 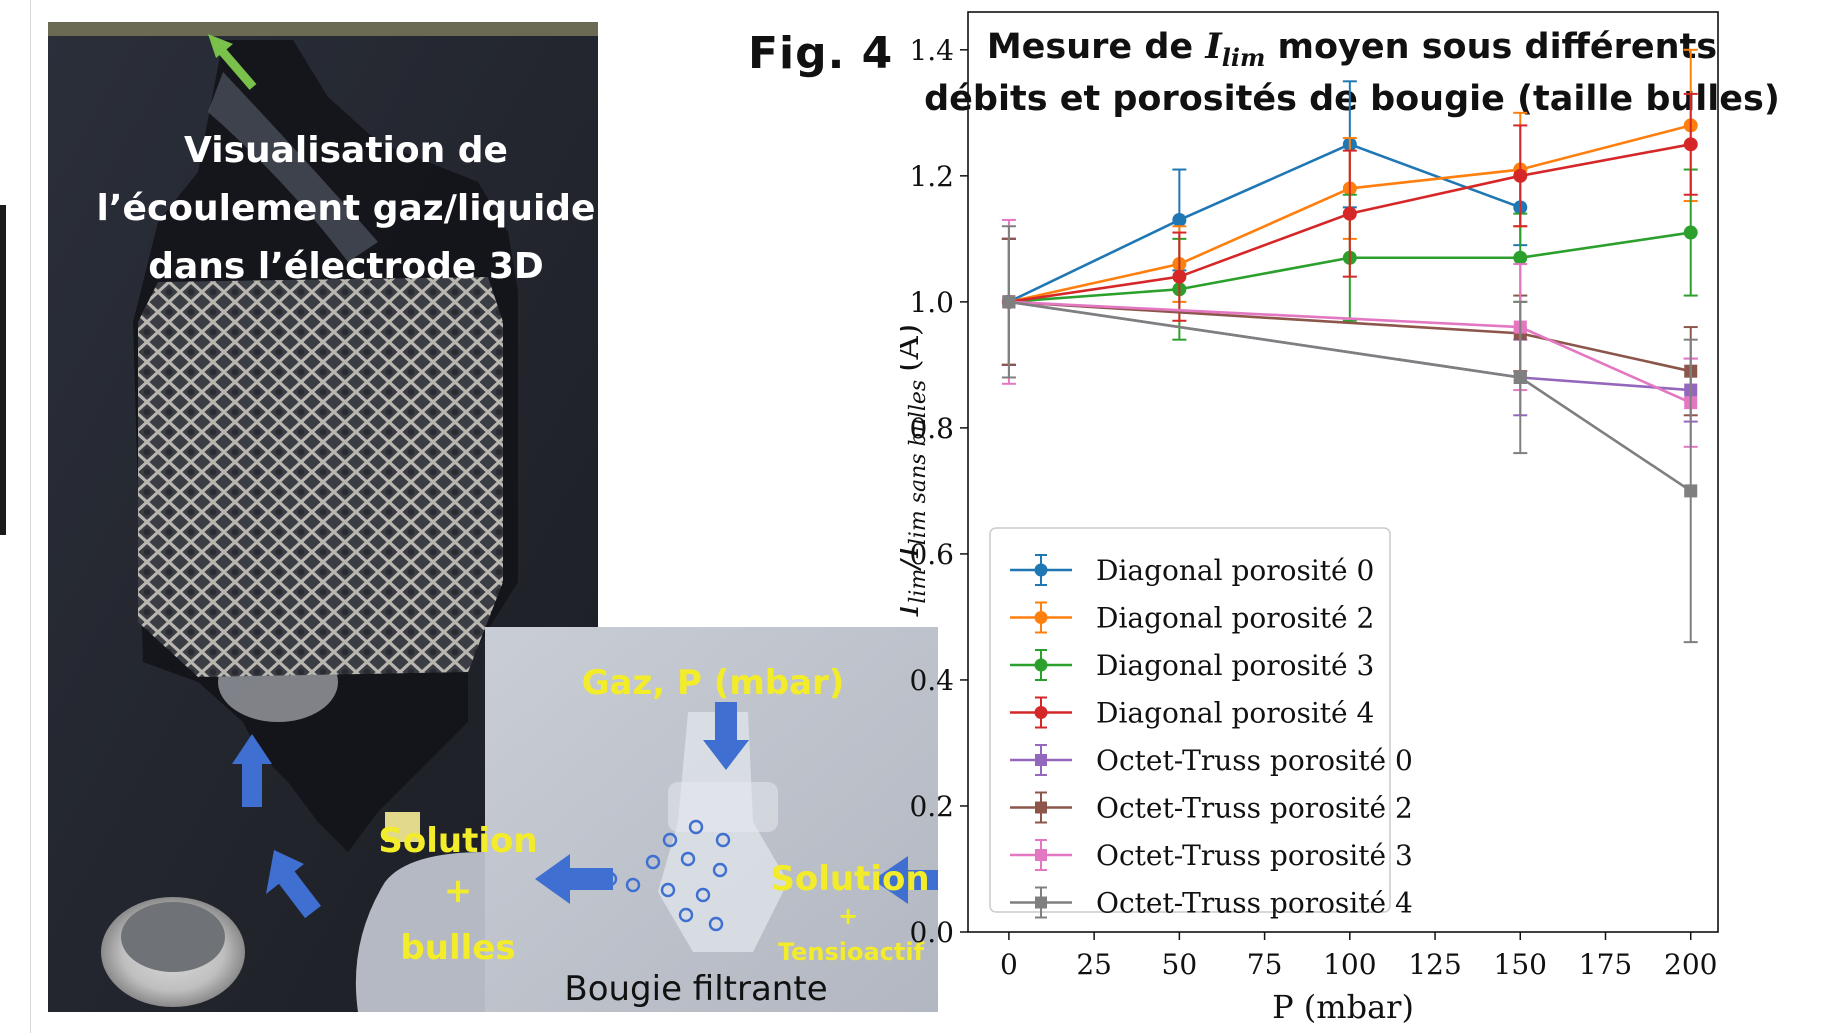 I want to click on caption-line-3: dans l’électrode 3D, so click(x=346, y=266).